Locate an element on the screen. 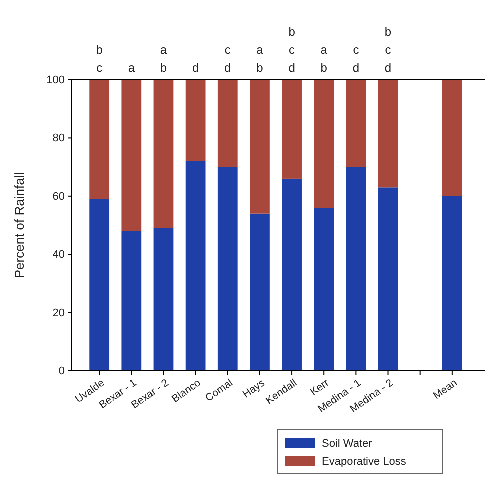 The height and width of the screenshot is (477, 485). legend-label: Soil Water is located at coordinates (347, 444).